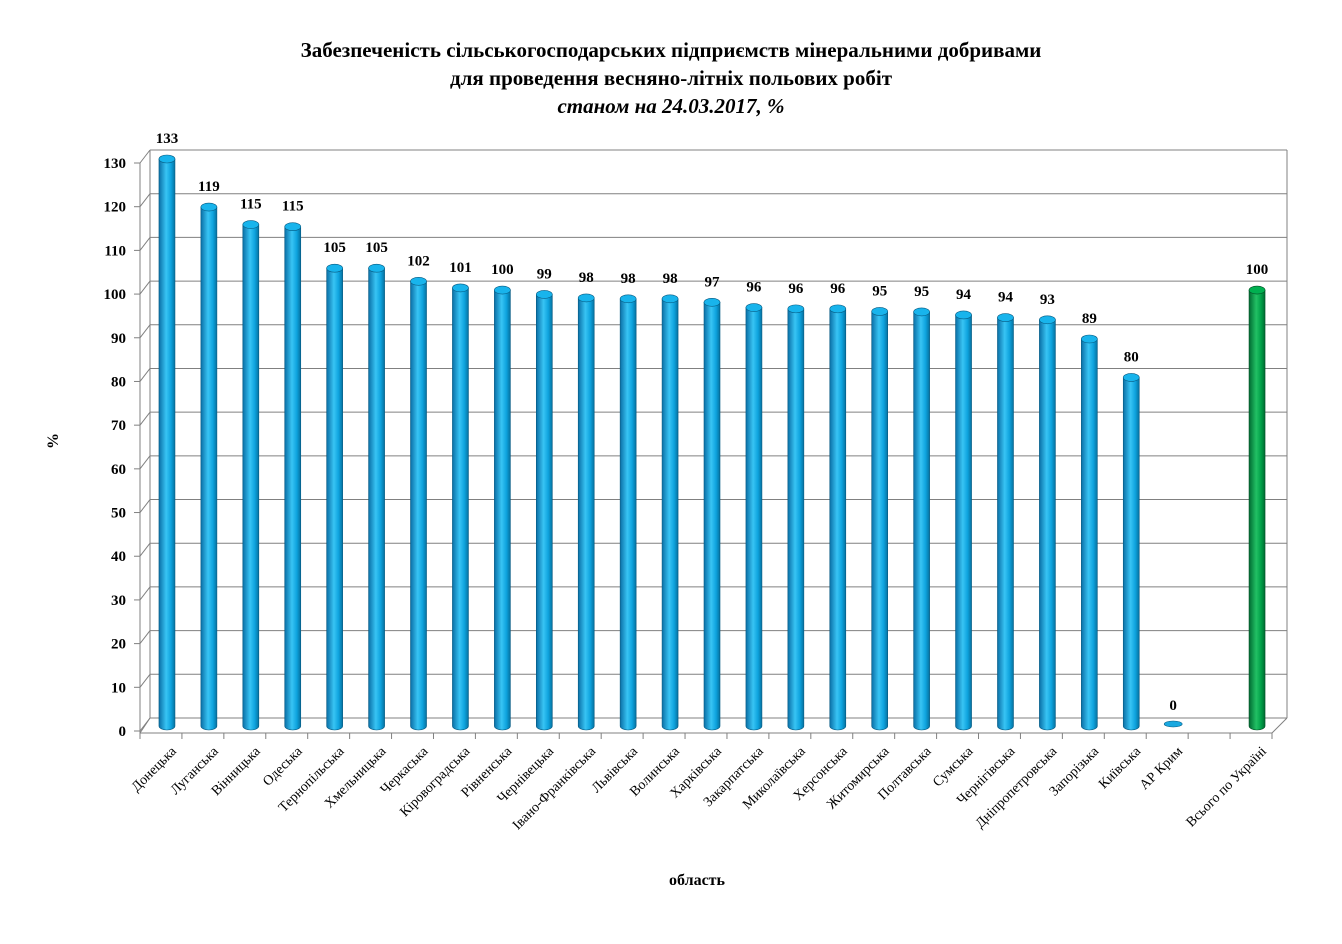 This screenshot has height=944, width=1342. Describe the element at coordinates (118, 601) in the screenshot. I see `y-tick-label: 30` at that location.